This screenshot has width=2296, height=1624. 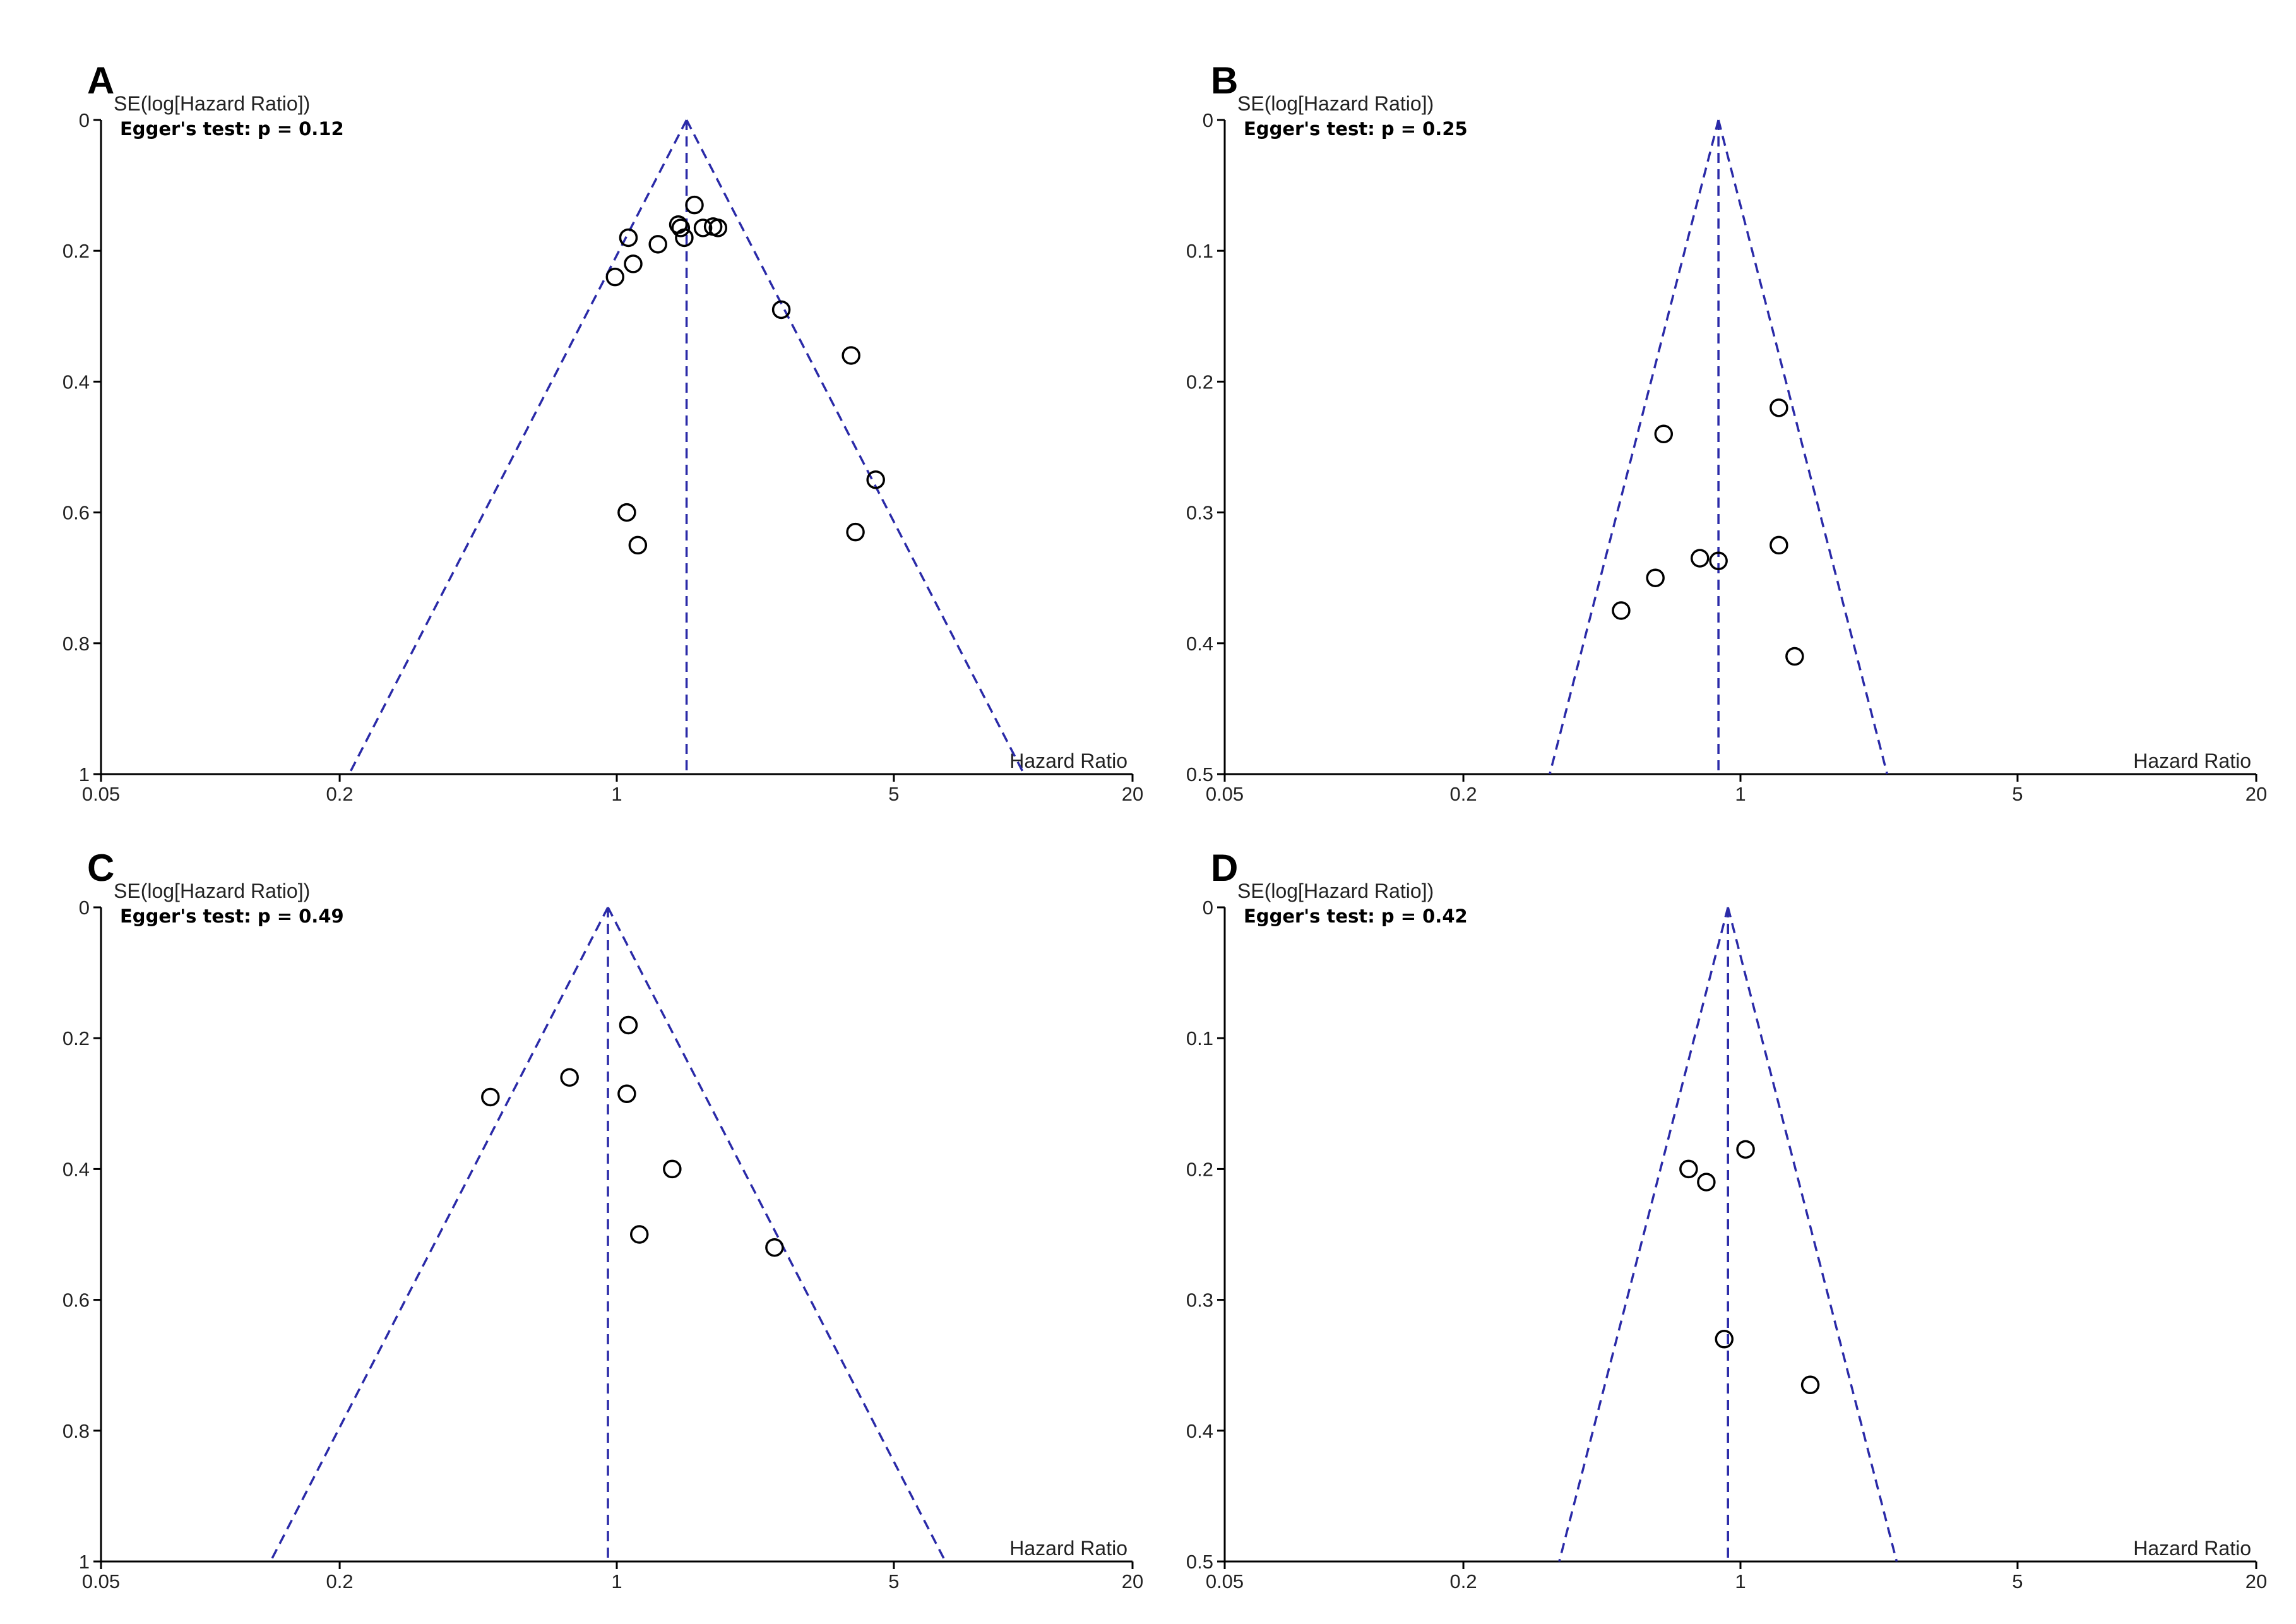 I want to click on panel-letter: B, so click(x=1224, y=80).